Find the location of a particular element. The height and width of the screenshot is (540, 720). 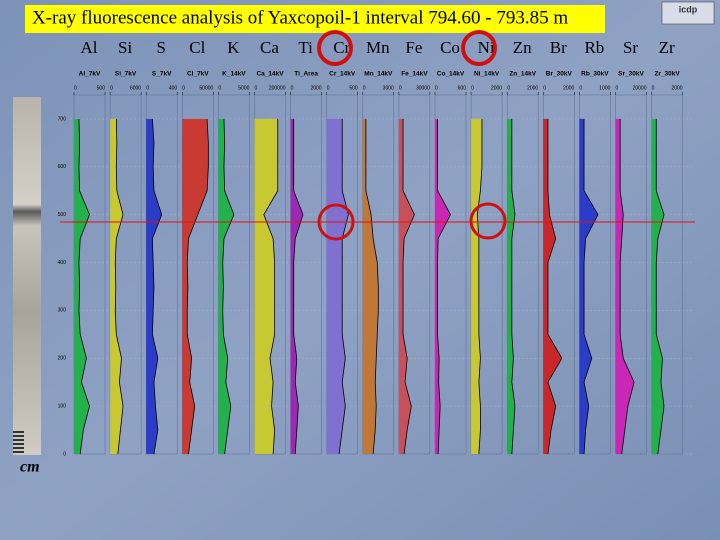

element-label: Sr is located at coordinates (630, 47).